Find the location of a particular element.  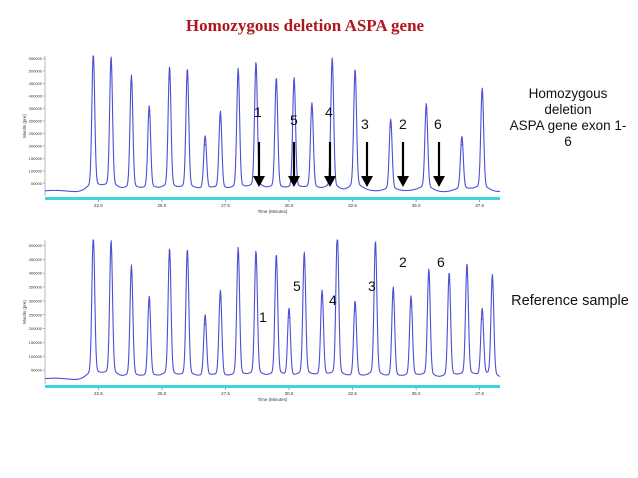

page-title: Homozygous deletion ASPA gene is located at coordinates (305, 25).